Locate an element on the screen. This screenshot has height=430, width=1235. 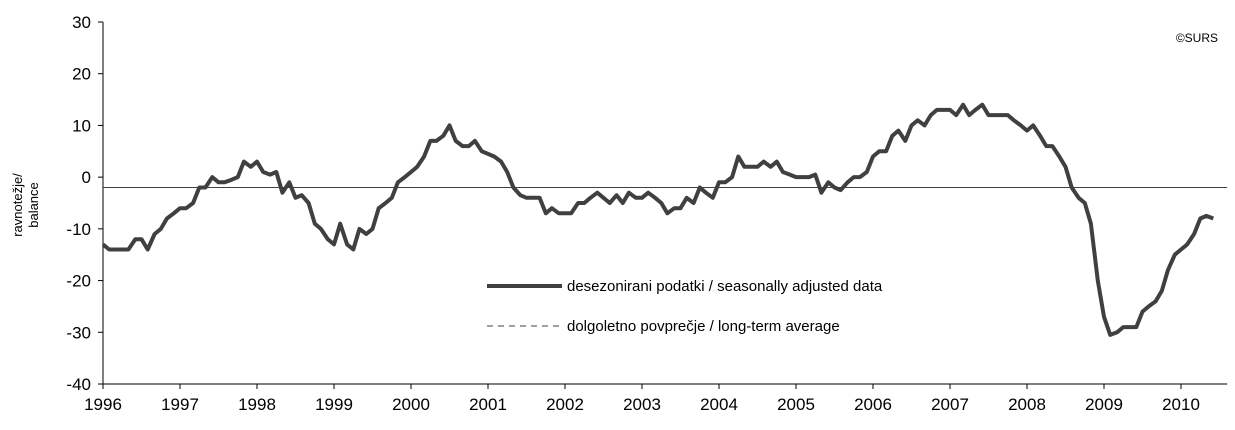
y-tick-label: 10 is located at coordinates (81, 125).